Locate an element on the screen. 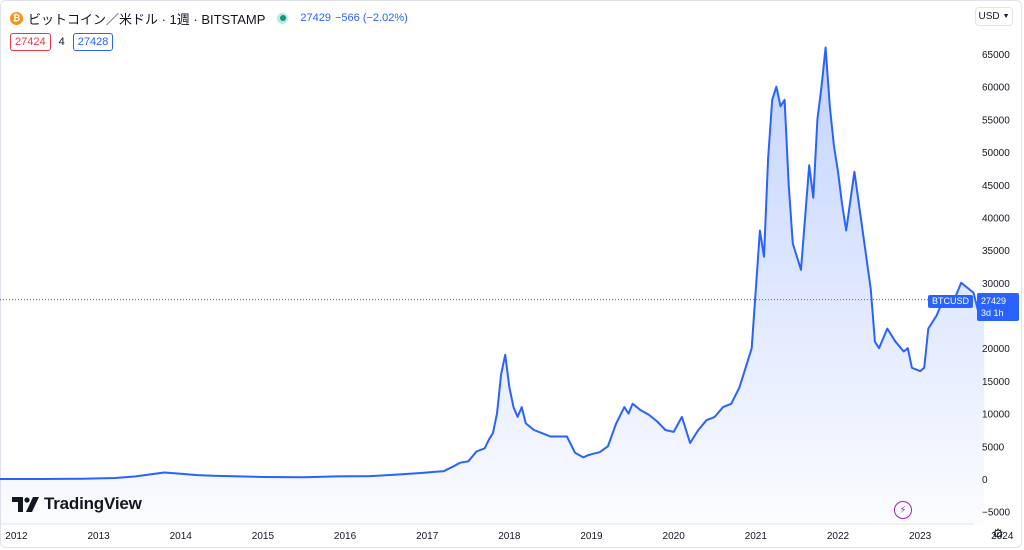  y-tick-label: −5000 is located at coordinates (996, 513).